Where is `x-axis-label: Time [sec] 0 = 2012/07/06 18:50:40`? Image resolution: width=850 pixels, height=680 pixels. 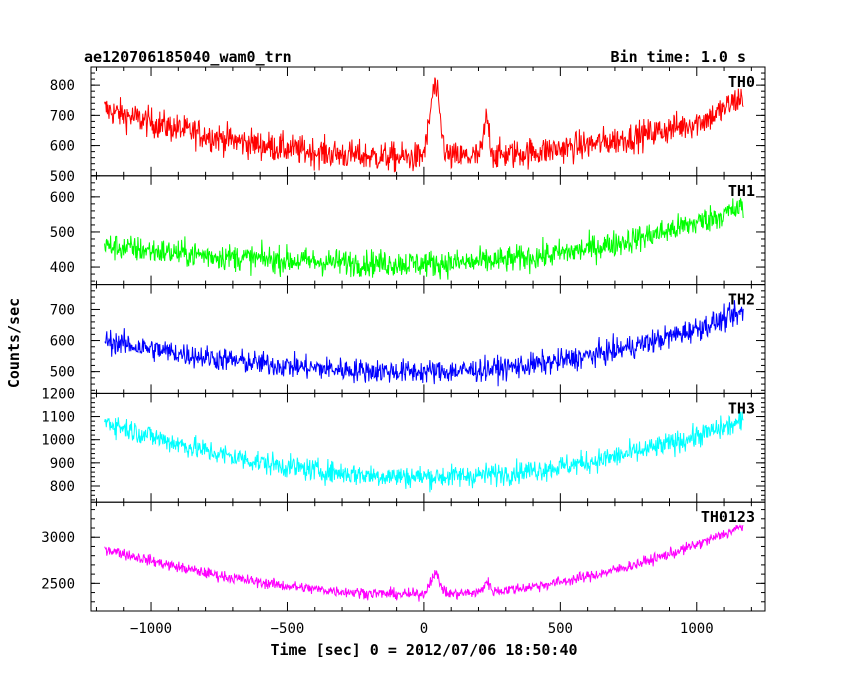
x-axis-label: Time [sec] 0 = 2012/07/06 18:50:40 is located at coordinates (423, 650).